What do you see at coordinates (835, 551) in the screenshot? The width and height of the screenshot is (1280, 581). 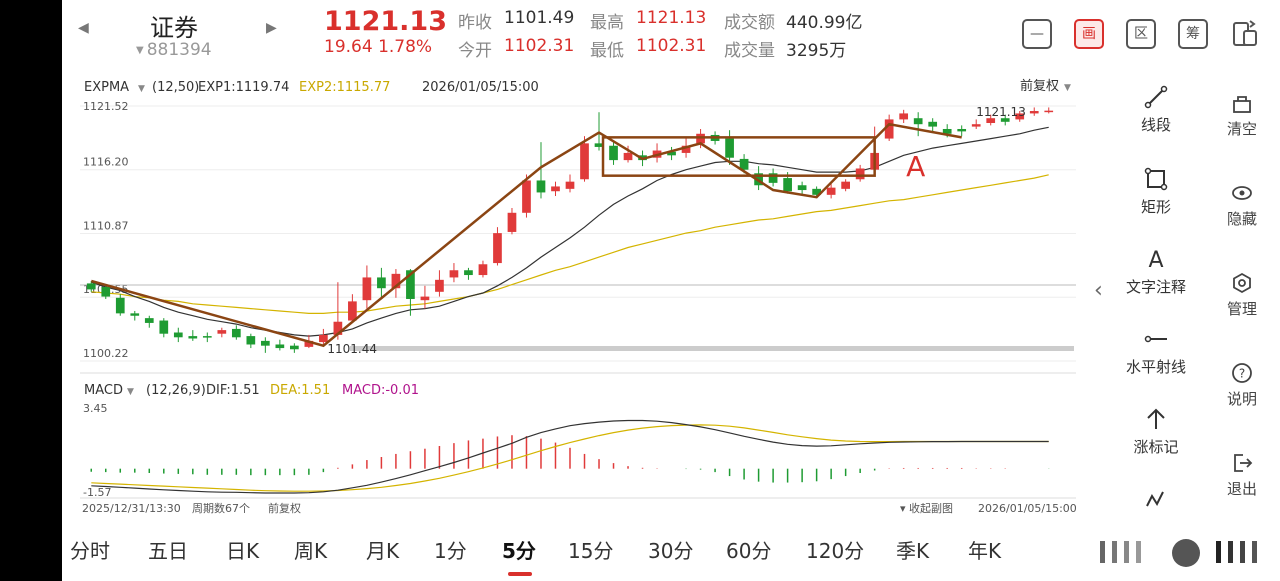 I see `tab-120分: 120分` at bounding box center [835, 551].